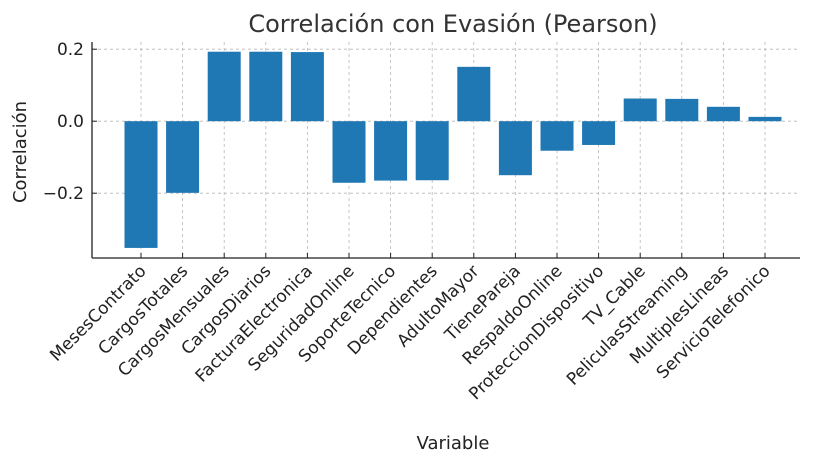 This screenshot has width=827, height=466. What do you see at coordinates (452, 24) in the screenshot?
I see `chart-title: Correlación con Evasión (Pearson)` at bounding box center [452, 24].